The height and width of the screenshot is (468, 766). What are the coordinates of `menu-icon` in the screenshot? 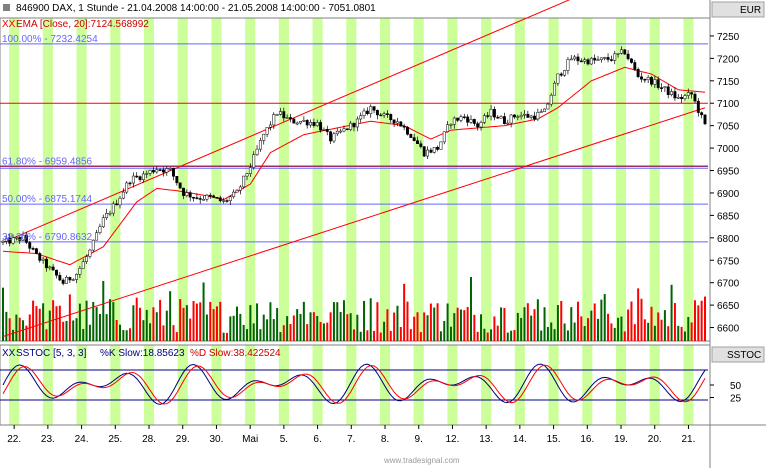 It's located at (6, 7).